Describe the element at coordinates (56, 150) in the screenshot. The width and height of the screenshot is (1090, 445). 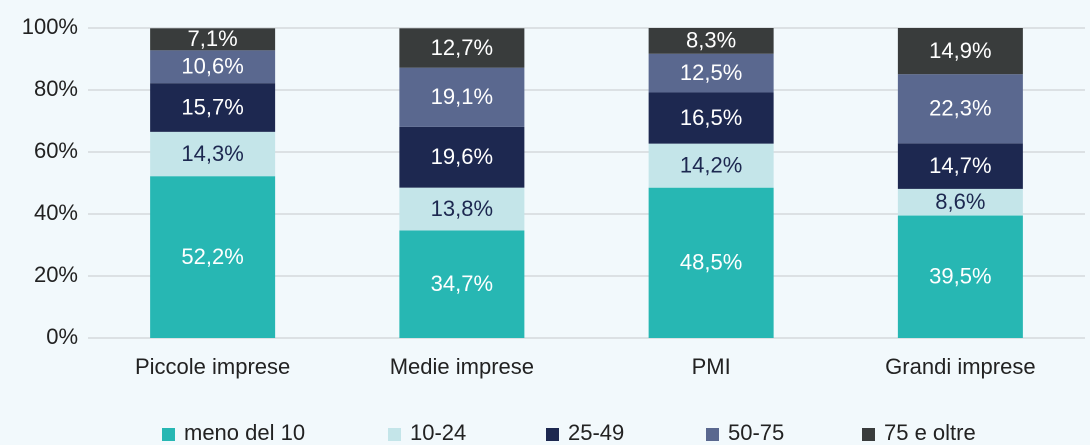
I see `y-tick-label: 60%` at that location.